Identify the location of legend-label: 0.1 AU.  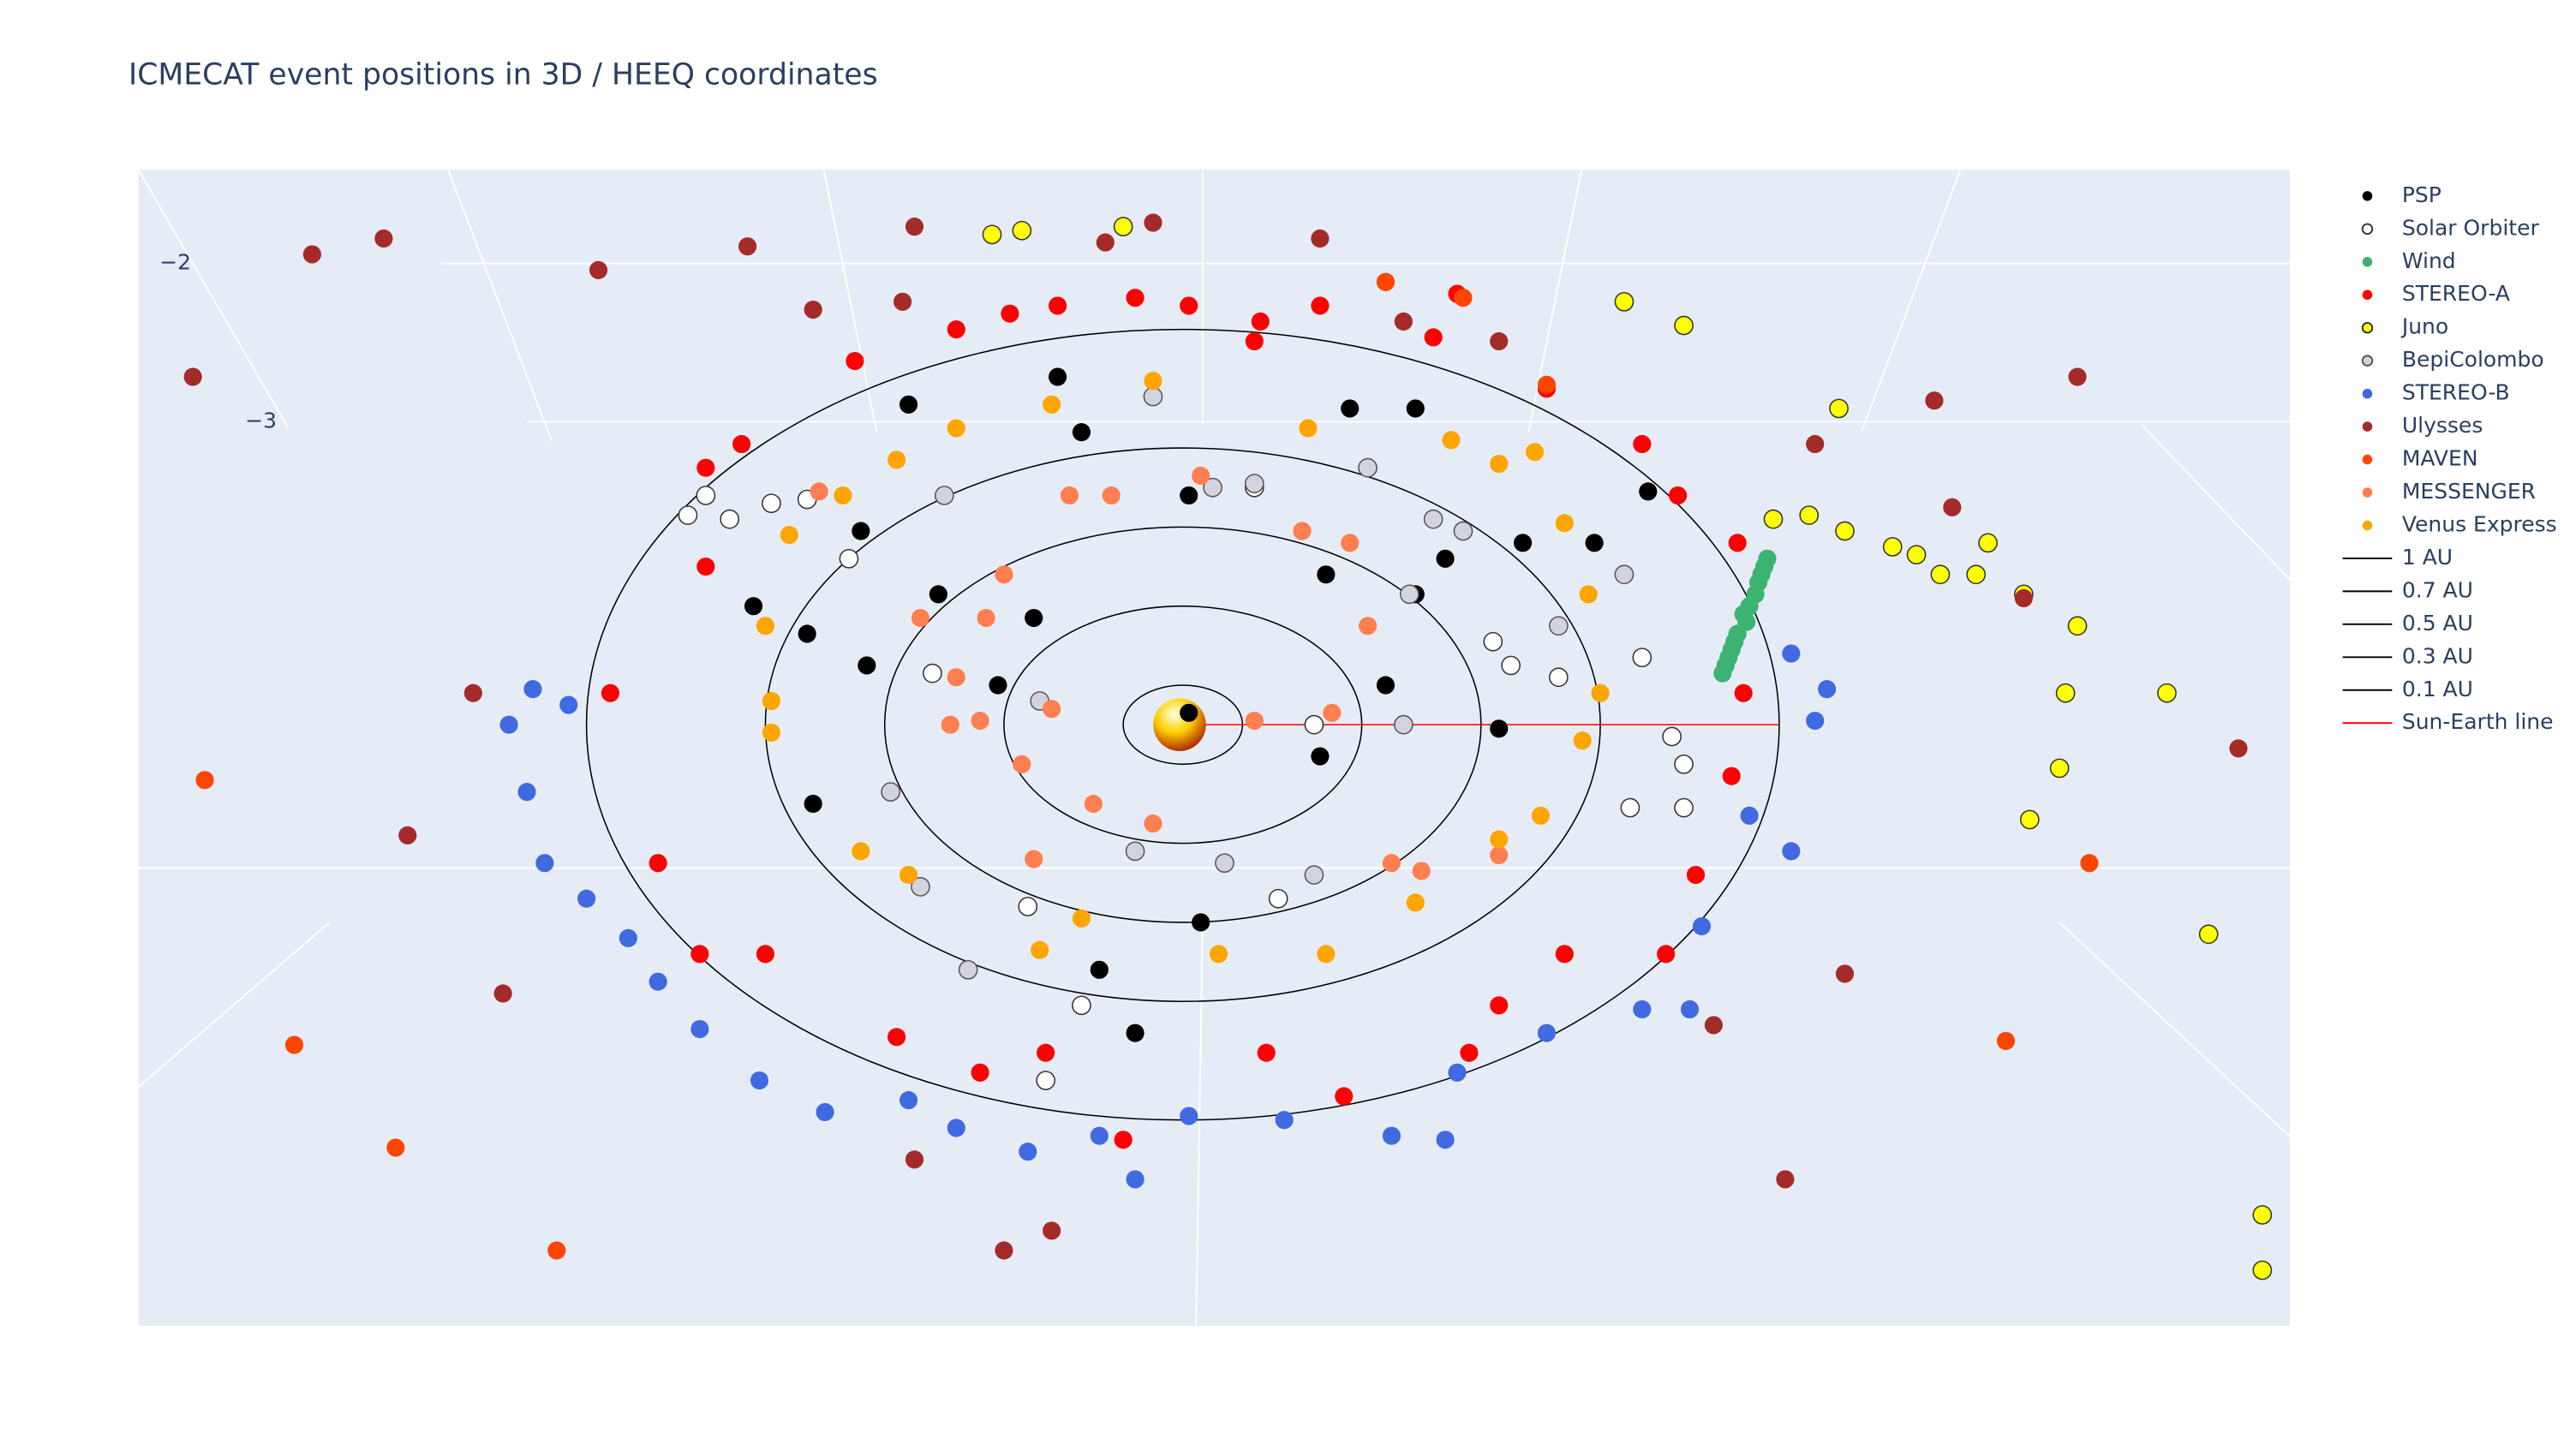
(2438, 689).